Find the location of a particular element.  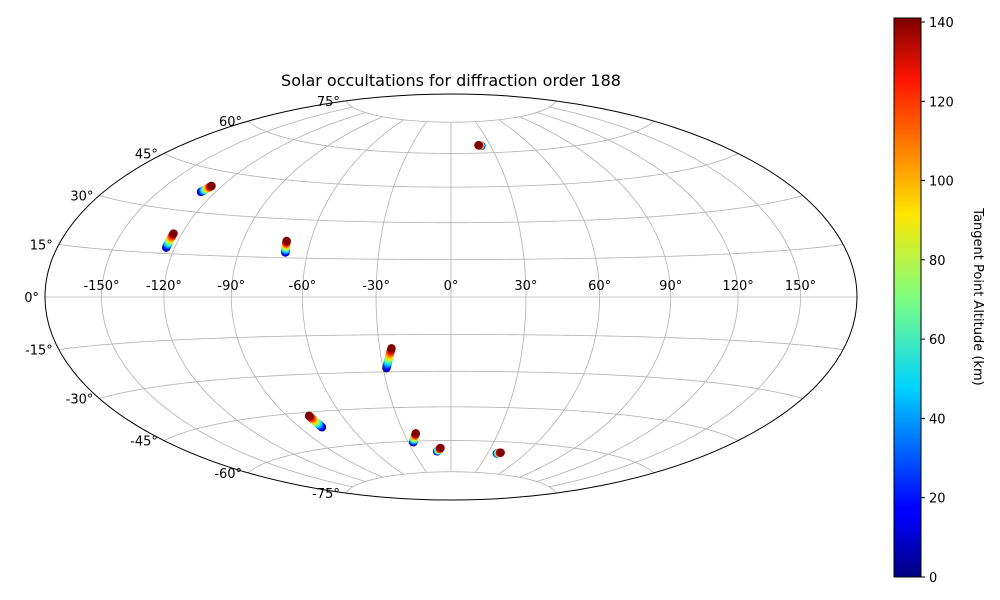

longitude-tick-label: 60° is located at coordinates (599, 286).